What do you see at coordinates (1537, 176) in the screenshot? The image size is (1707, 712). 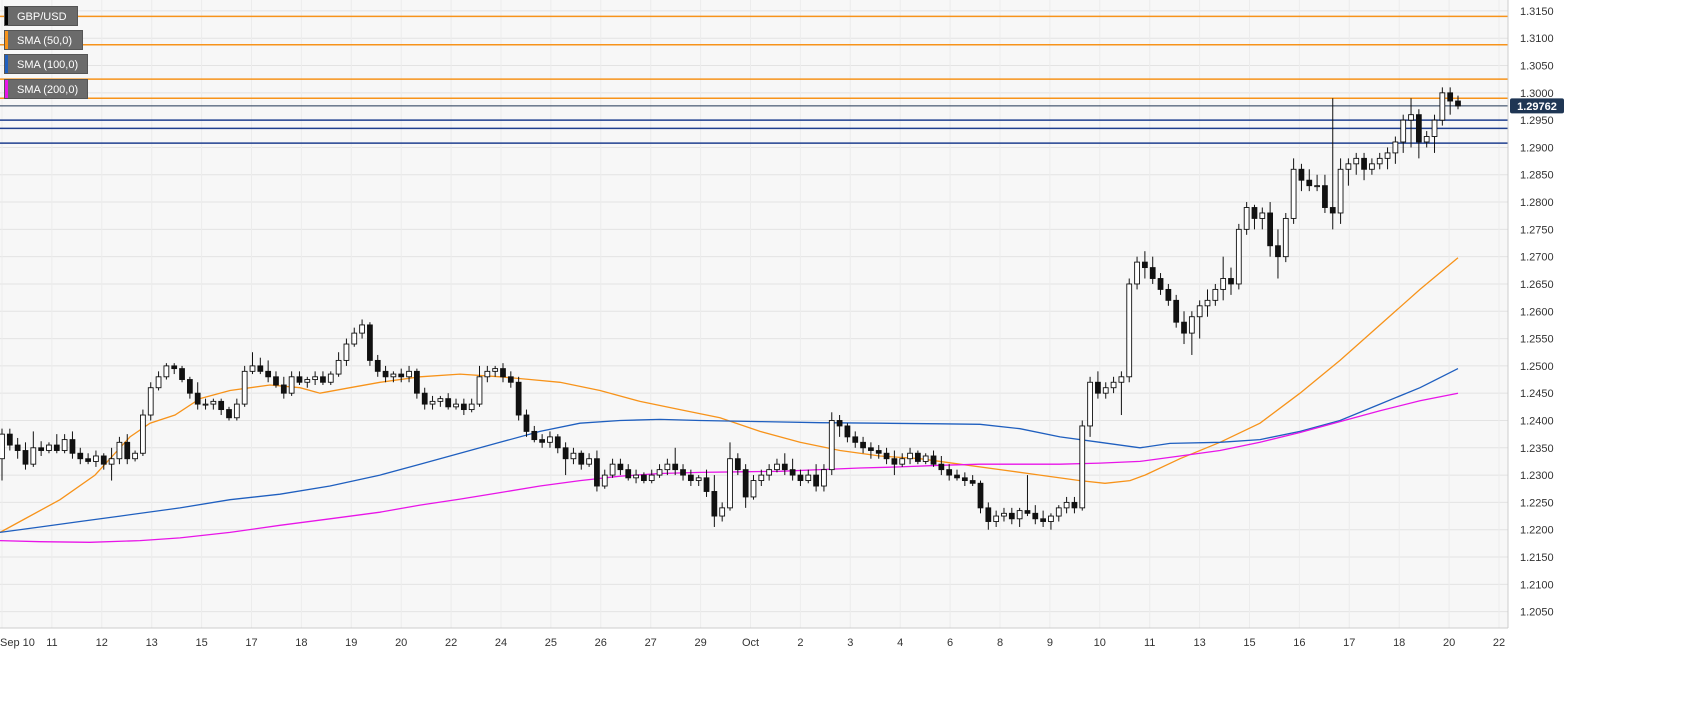 I see `y-tick-label-16: 1.2850` at bounding box center [1537, 176].